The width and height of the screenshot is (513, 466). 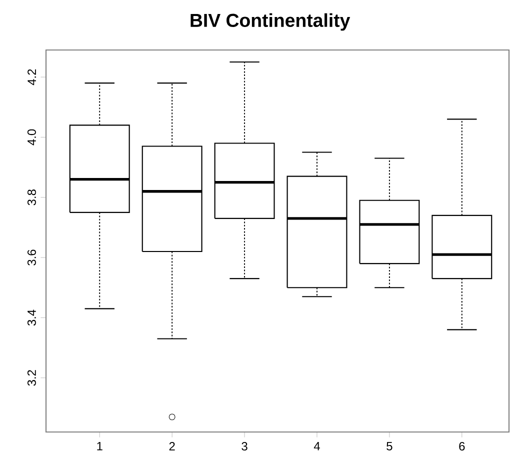 I want to click on chart-title: BIV Continentality, so click(x=270, y=22).